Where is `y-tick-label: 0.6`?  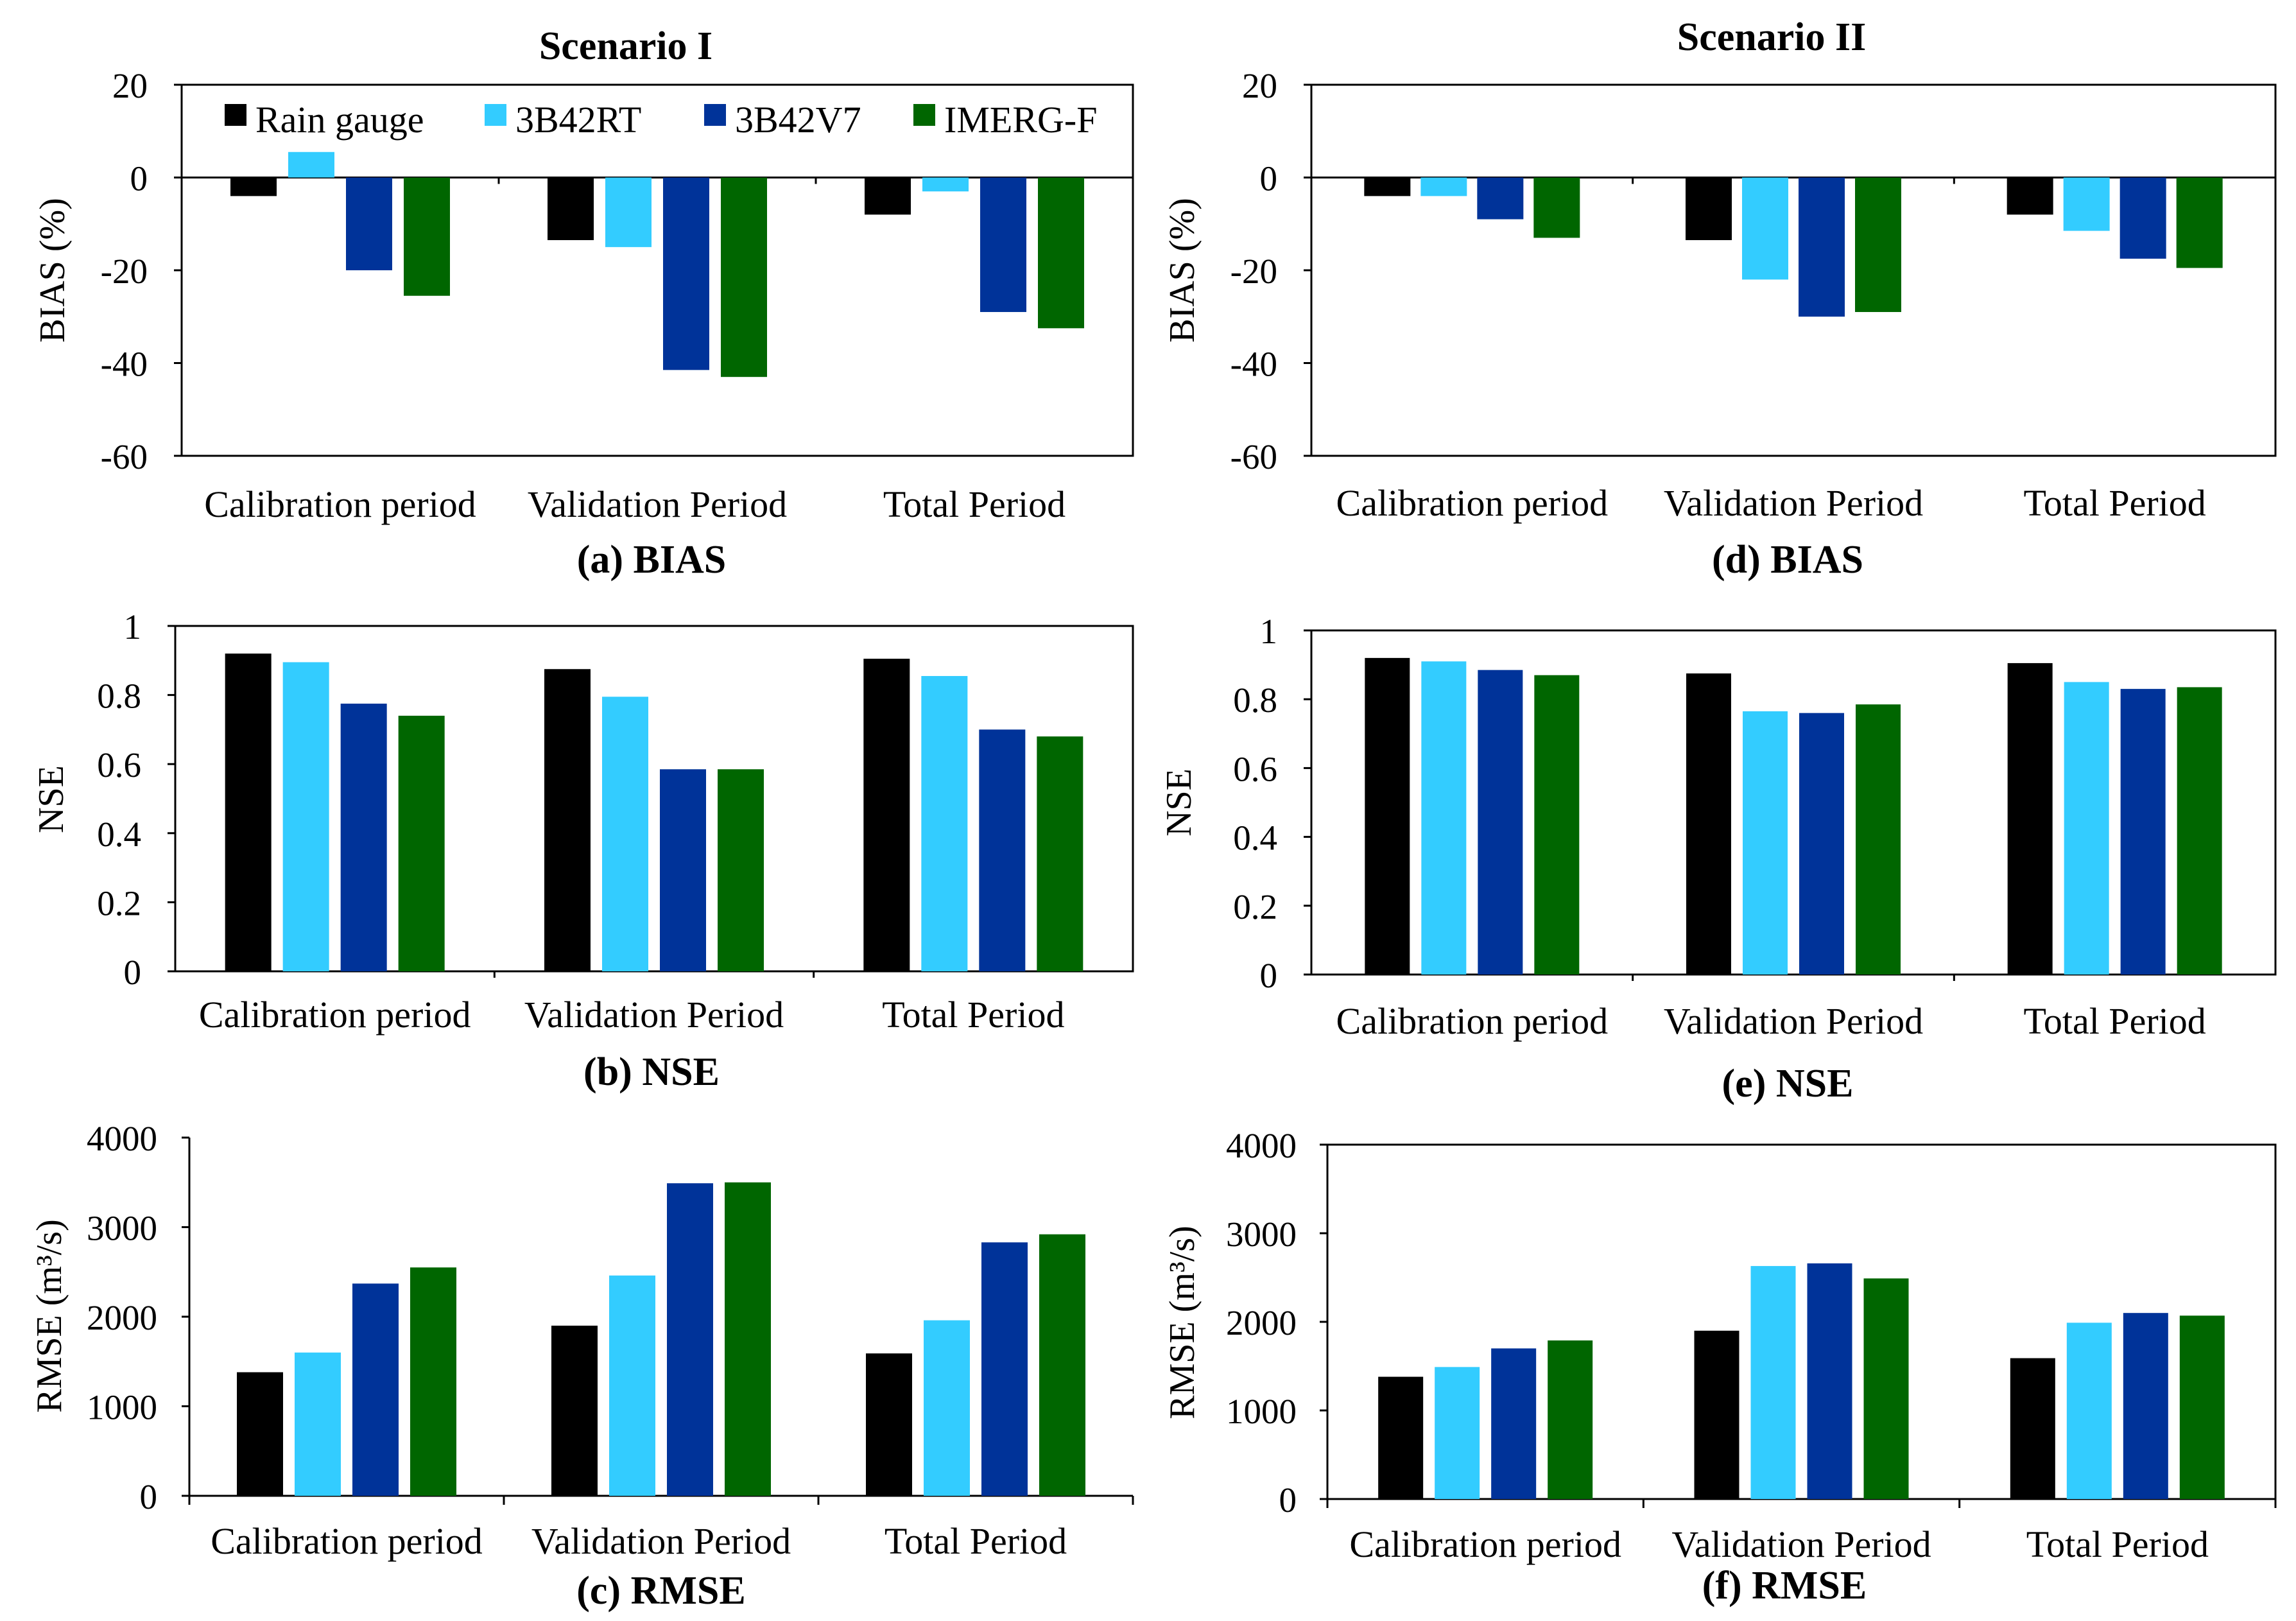 y-tick-label: 0.6 is located at coordinates (1255, 768).